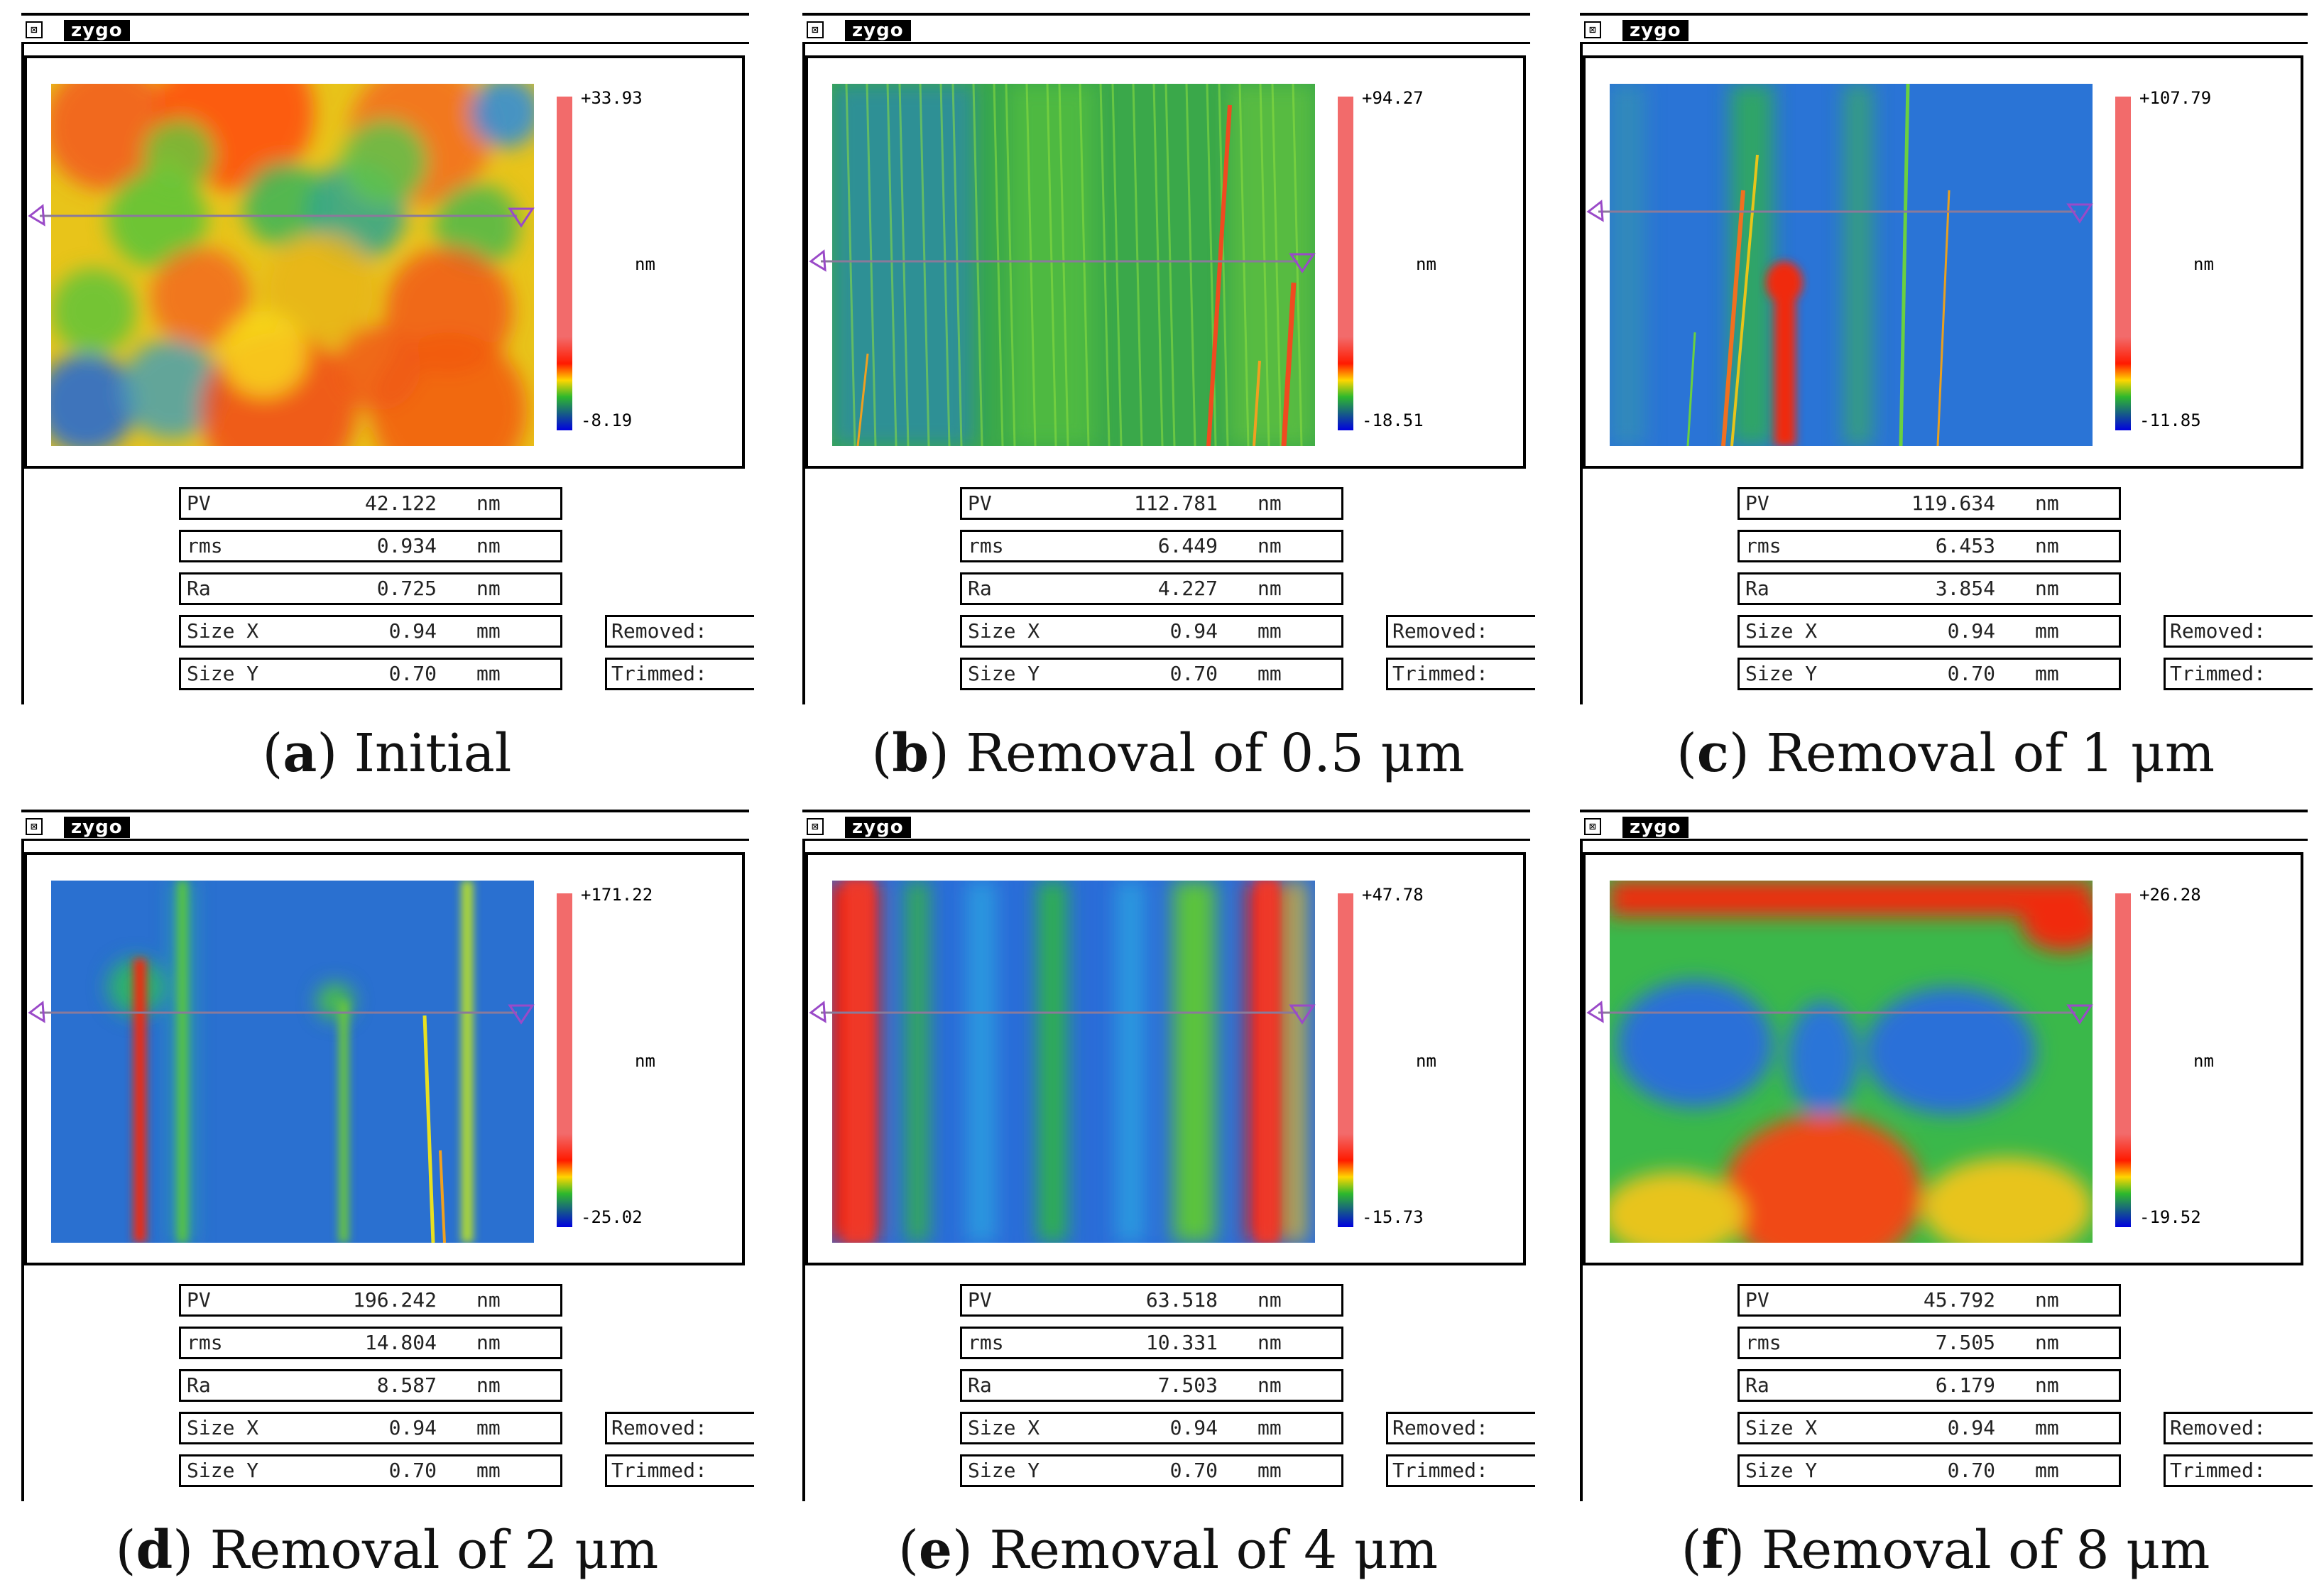 Image resolution: width=2324 pixels, height=1590 pixels. Describe the element at coordinates (387, 753) in the screenshot. I see `panel-caption: (a) Initial` at that location.